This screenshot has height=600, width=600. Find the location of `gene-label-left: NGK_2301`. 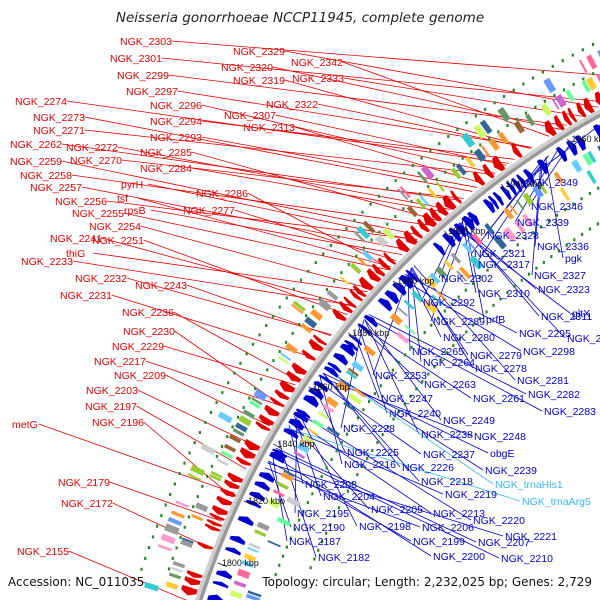

gene-label-left: NGK_2301 is located at coordinates (136, 59).